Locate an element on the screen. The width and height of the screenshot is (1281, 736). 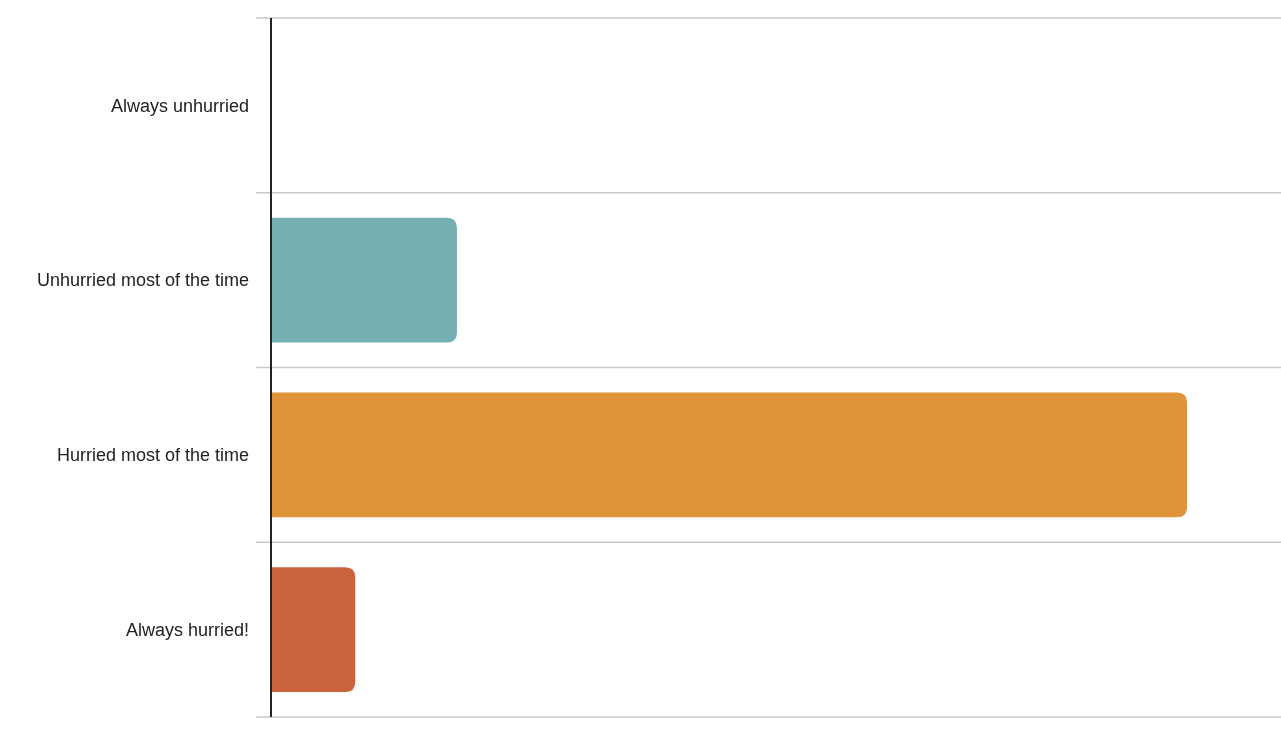
y-tick-label: Unhurried most of the time is located at coordinates (142, 280).